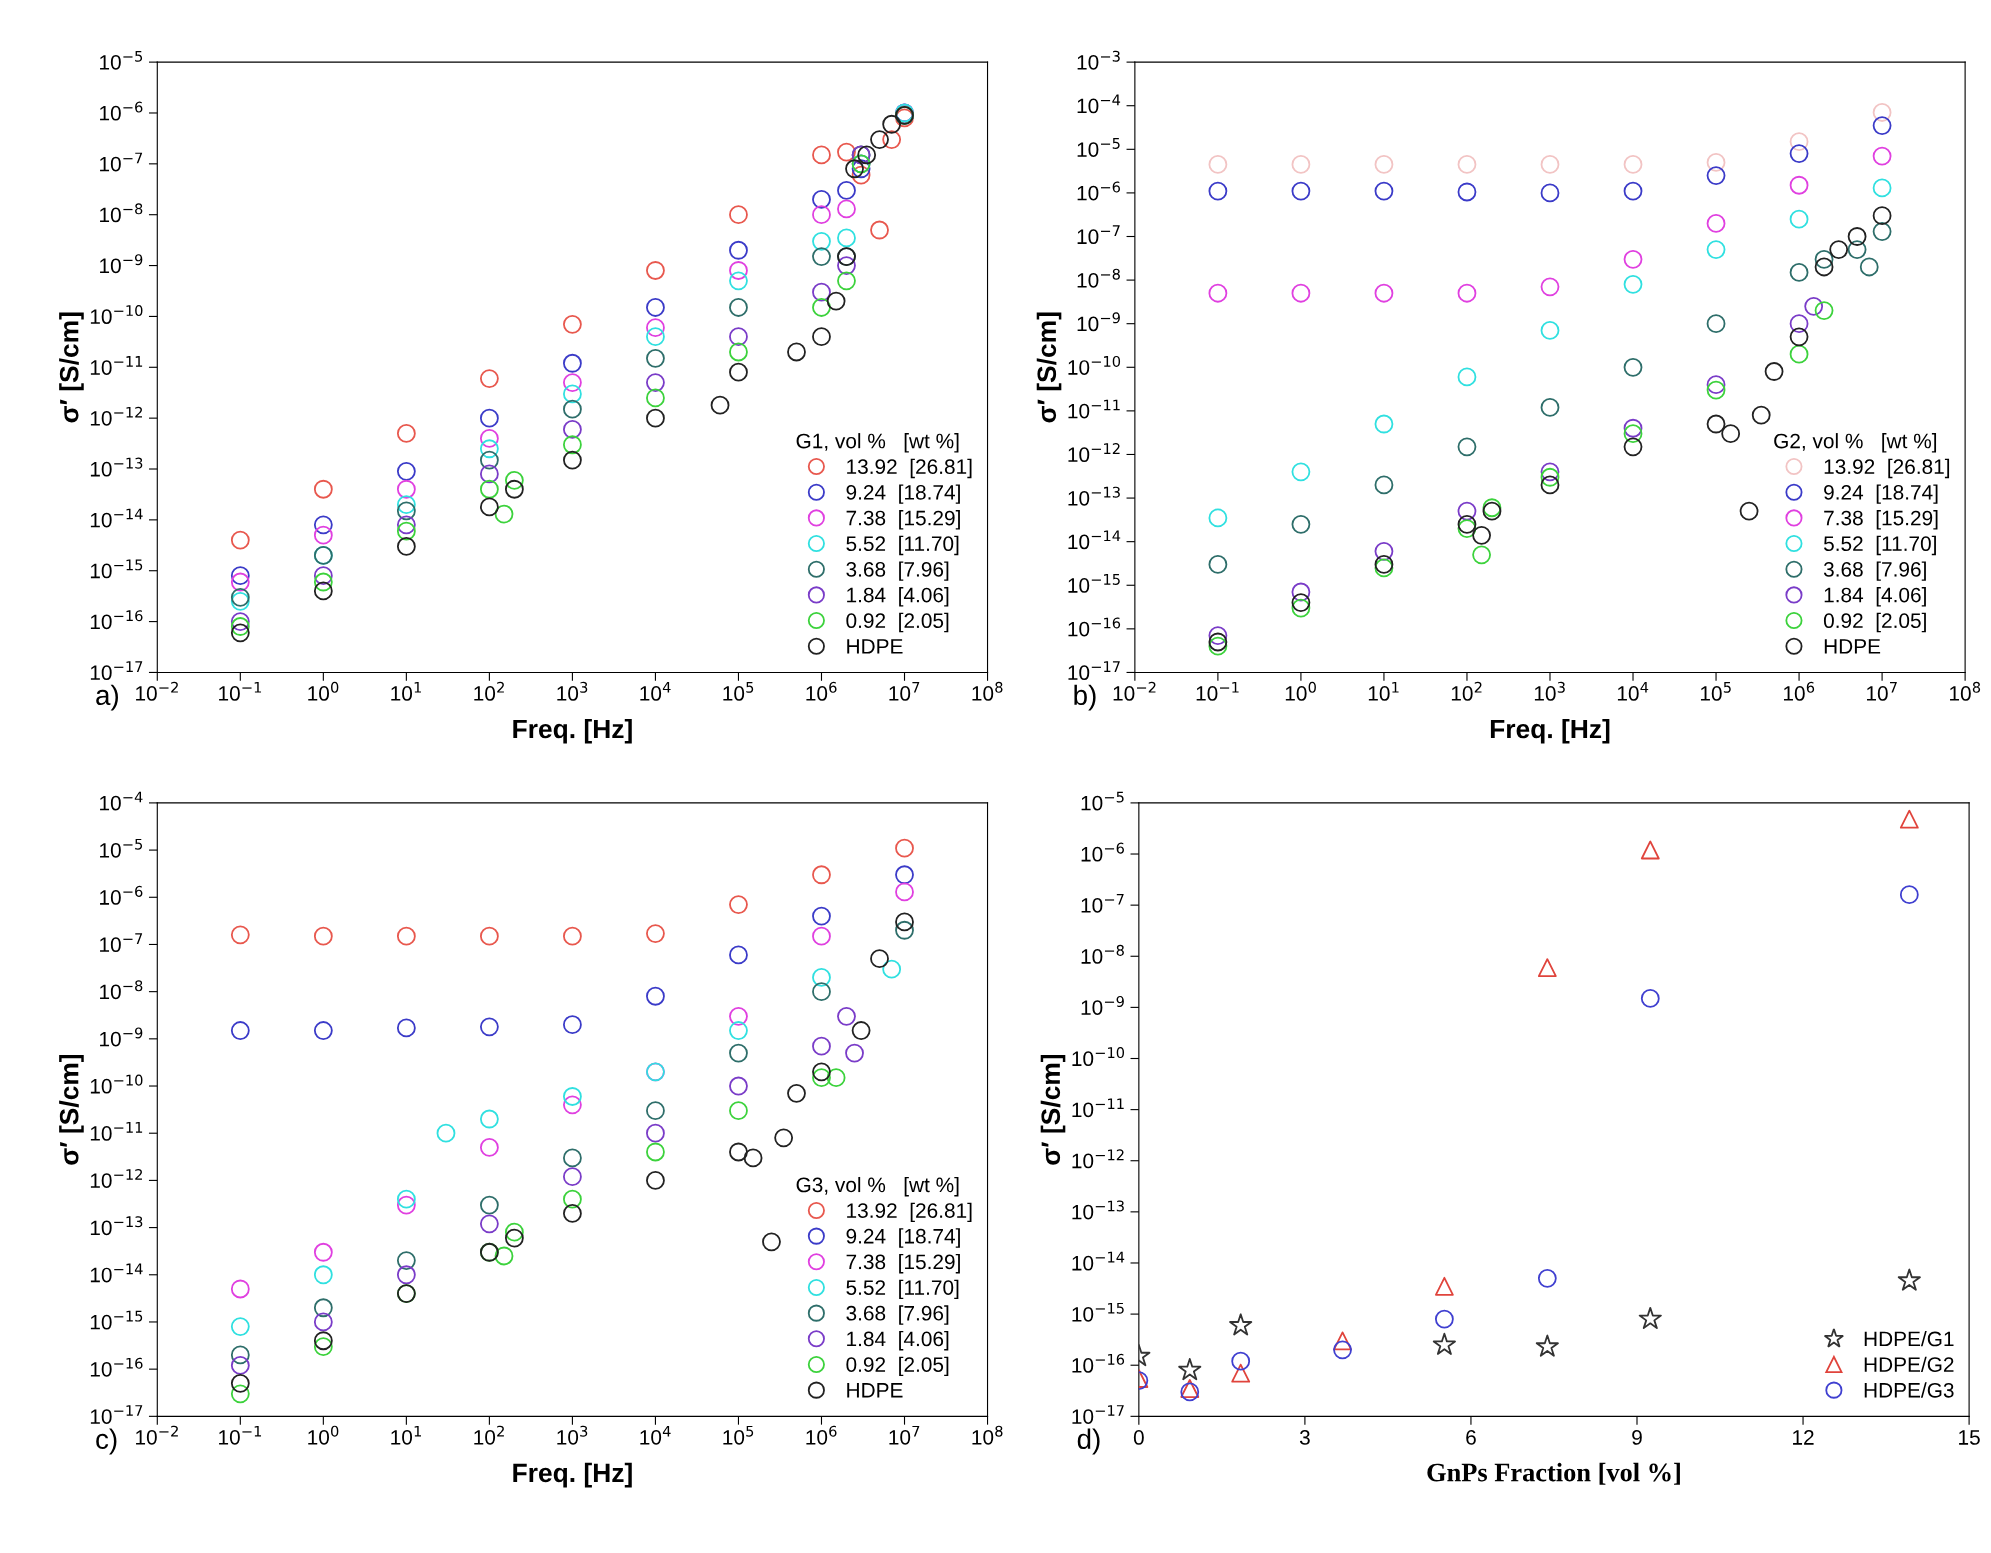 Image resolution: width=1991 pixels, height=1553 pixels. Describe the element at coordinates (1855, 443) in the screenshot. I see `legend-title: G2, vol % [wt %]` at that location.